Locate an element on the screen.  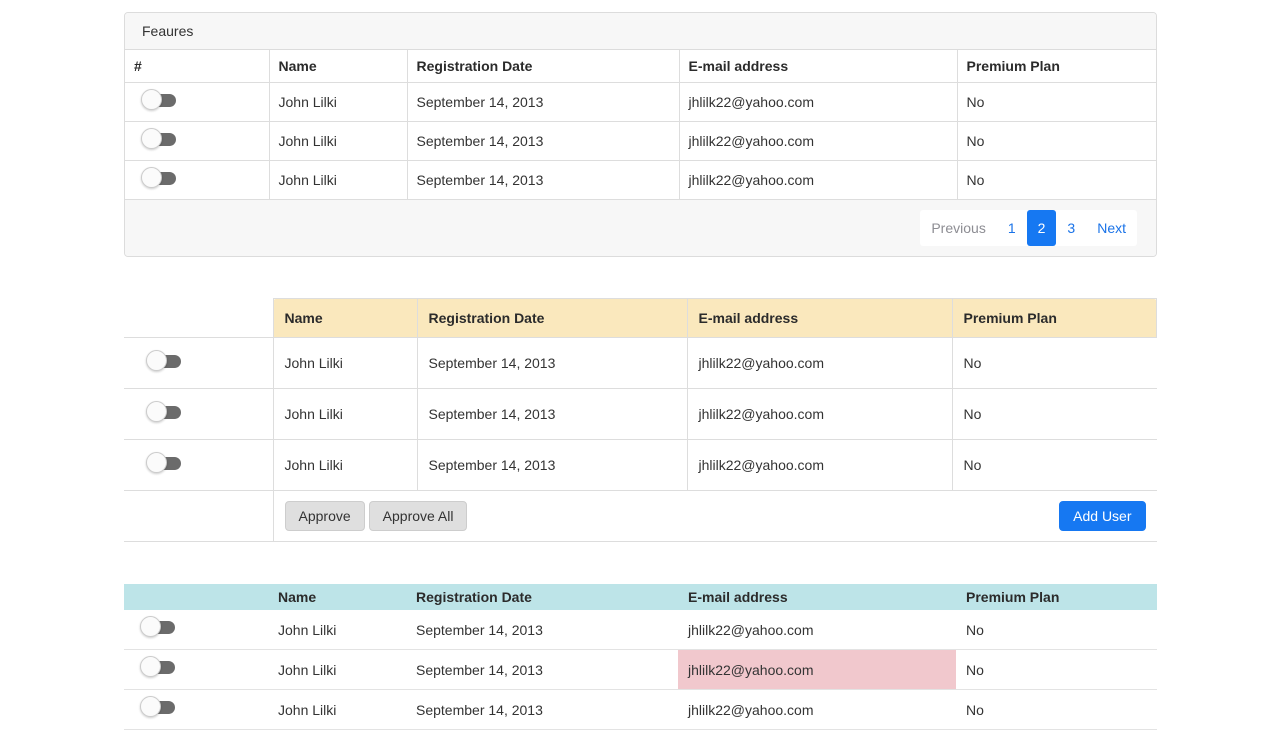
pagination-page-2-active: 2 is located at coordinates (1041, 228).